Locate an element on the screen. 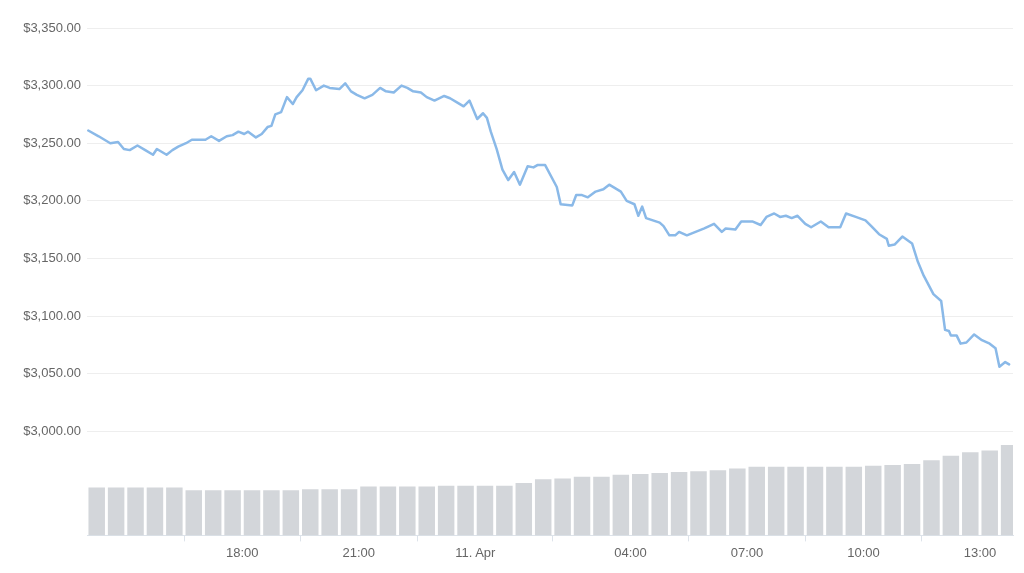 Image resolution: width=1024 pixels, height=573 pixels. y-tick-label: $3,200.00 is located at coordinates (52, 200).